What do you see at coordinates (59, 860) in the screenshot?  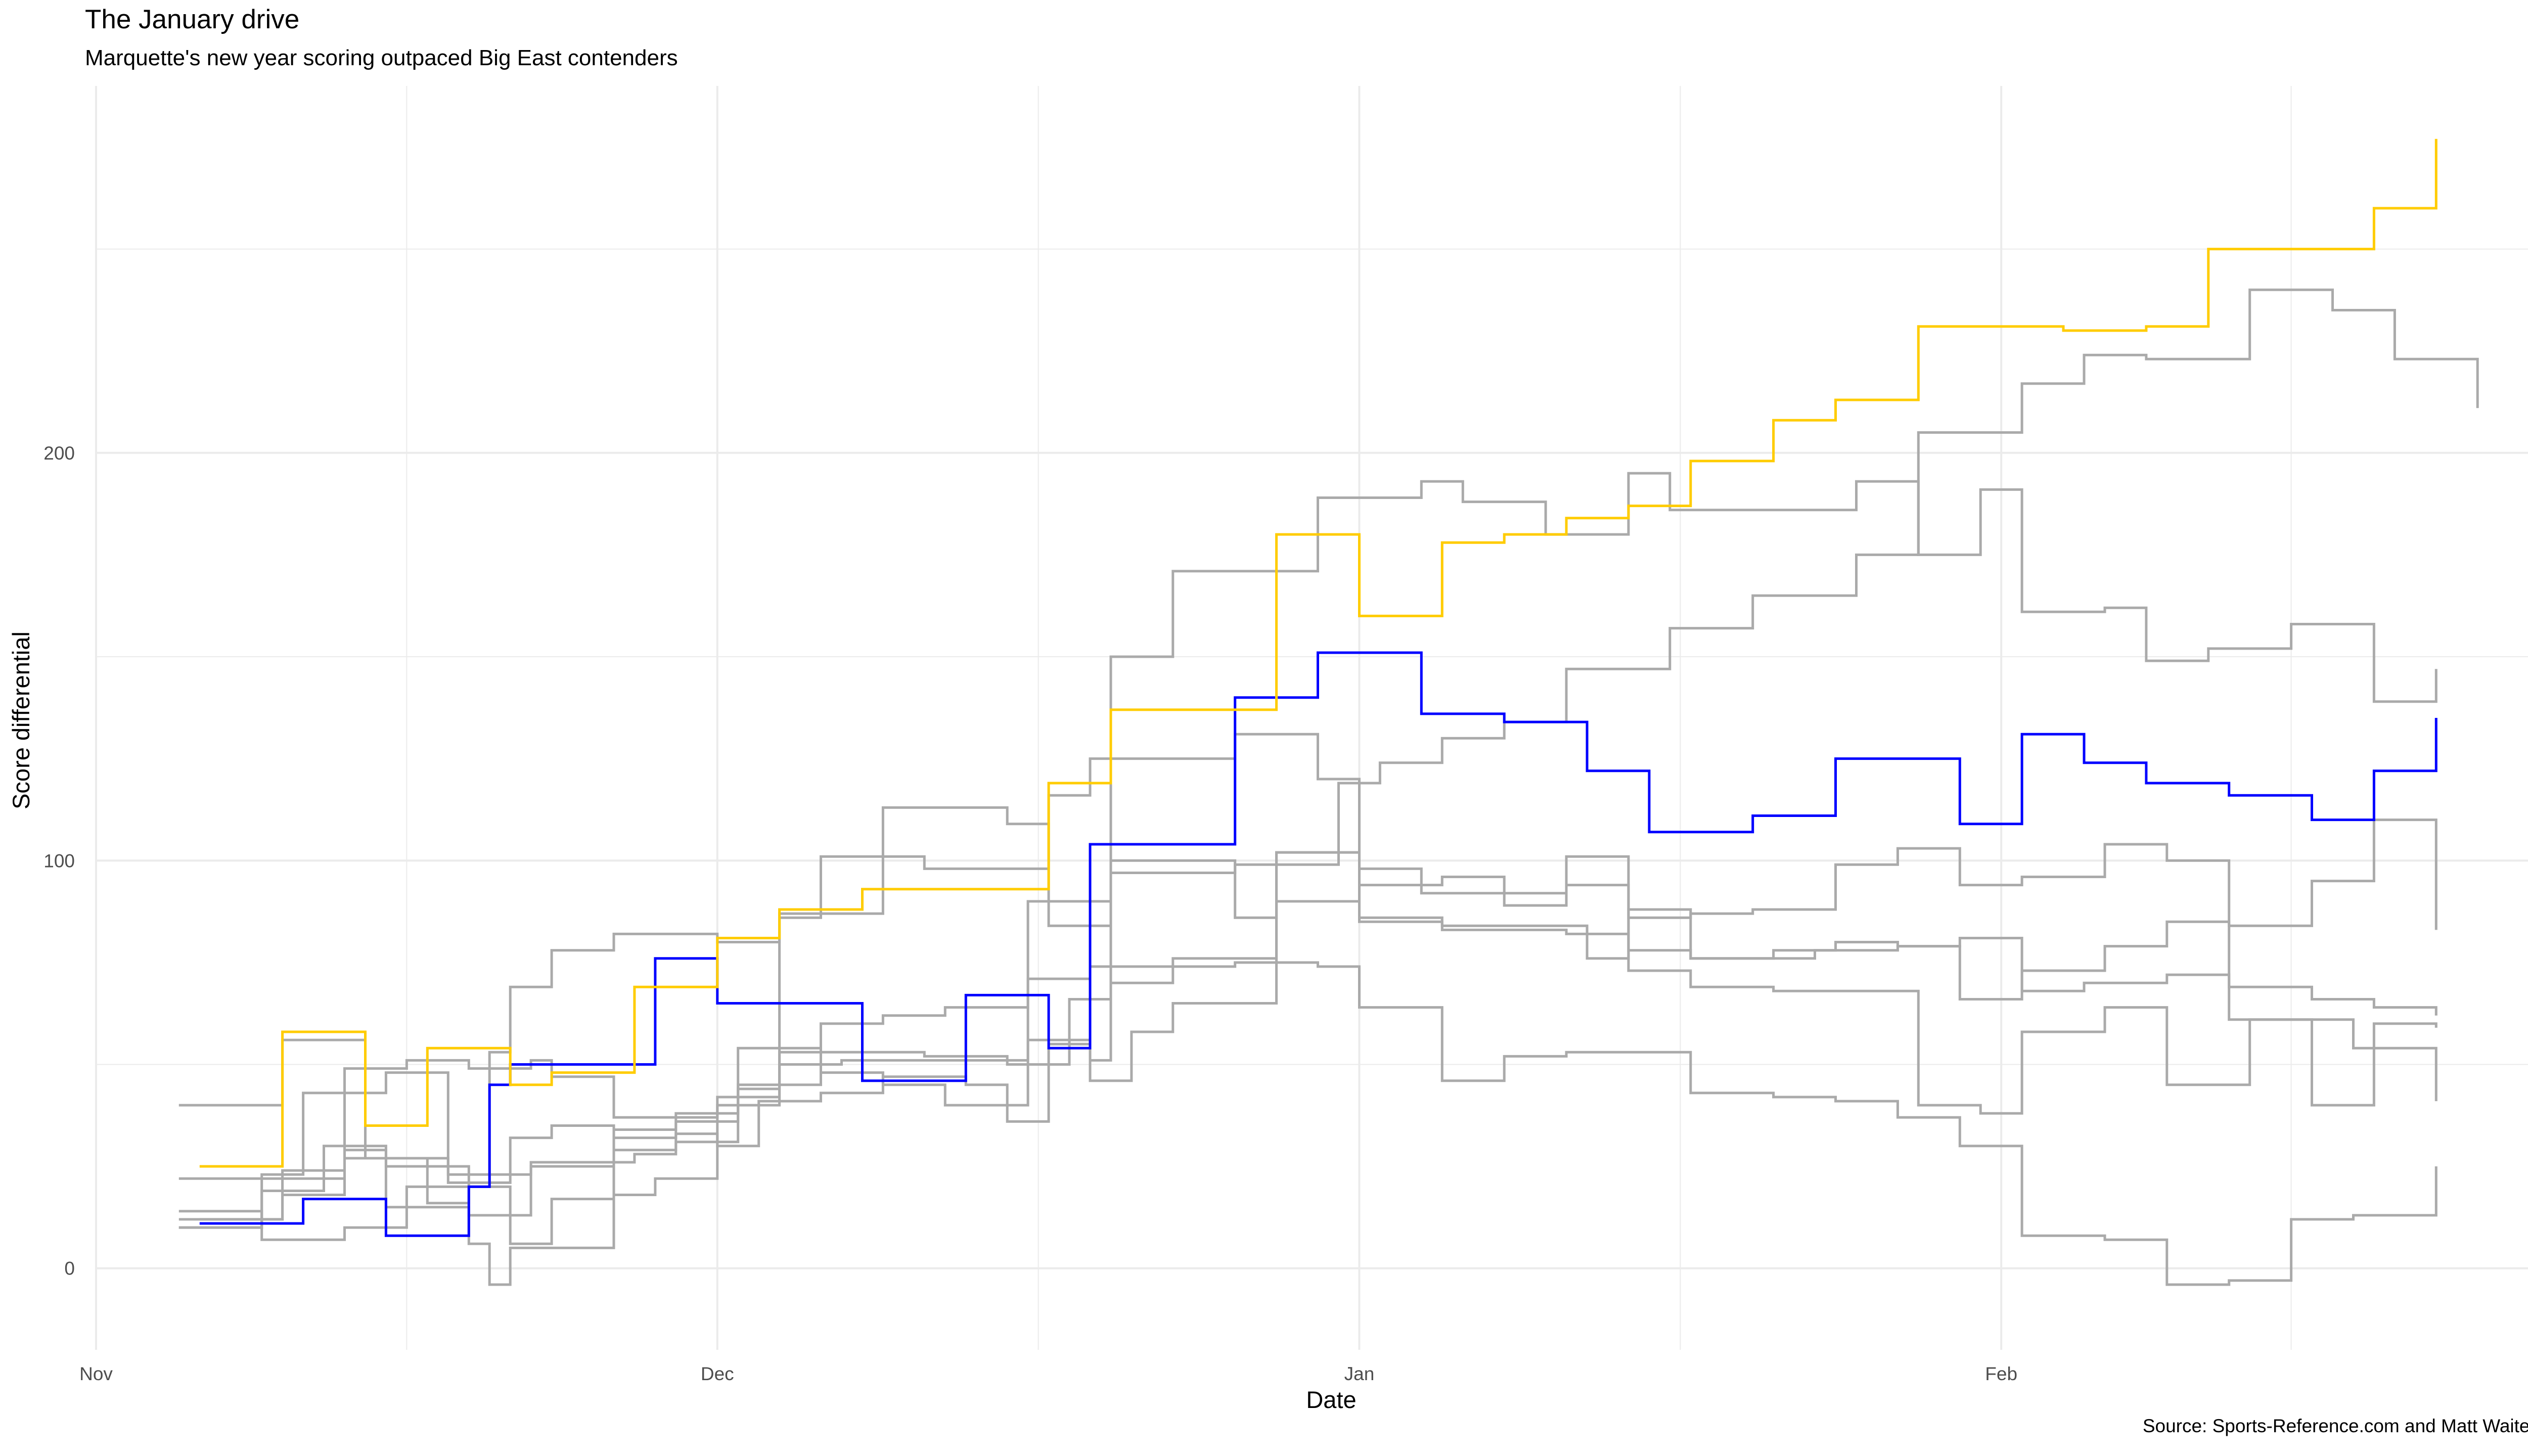 I see `y-tick-label: 100` at bounding box center [59, 860].